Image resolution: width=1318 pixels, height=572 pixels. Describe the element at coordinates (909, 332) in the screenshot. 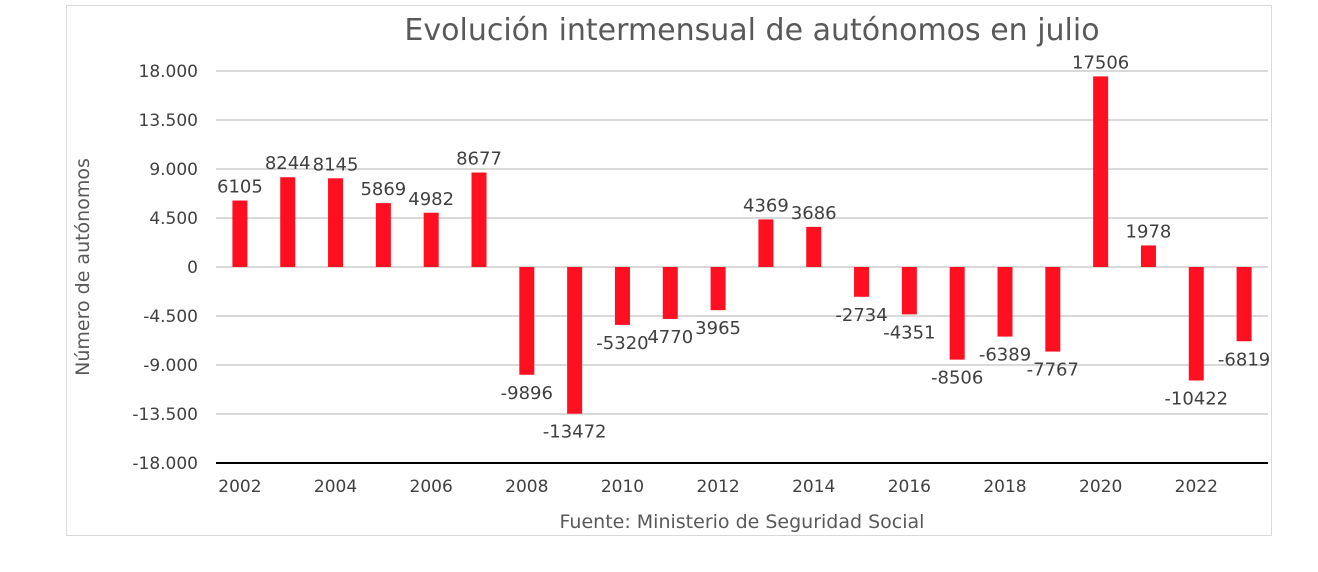

I see `data-label: -4351` at that location.